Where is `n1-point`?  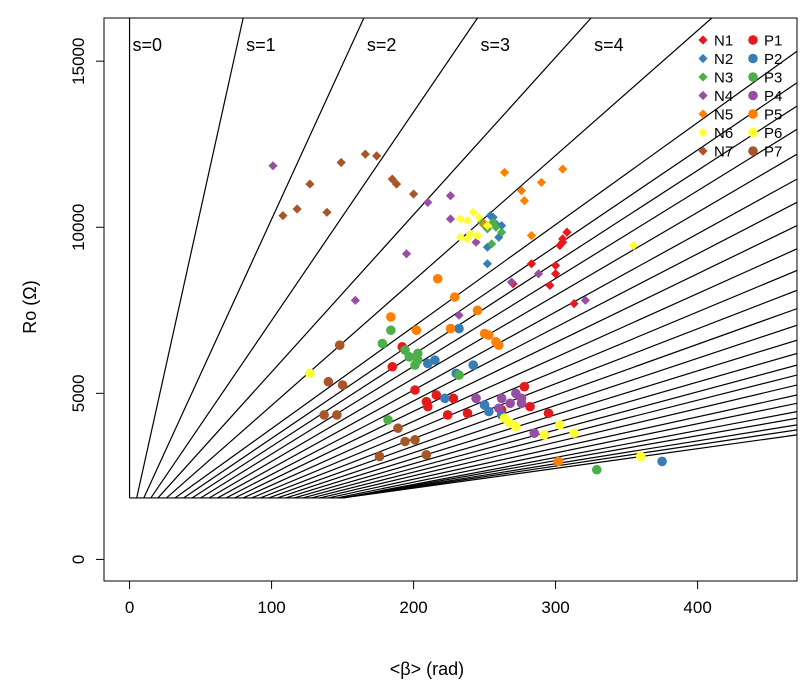
n1-point is located at coordinates (563, 239).